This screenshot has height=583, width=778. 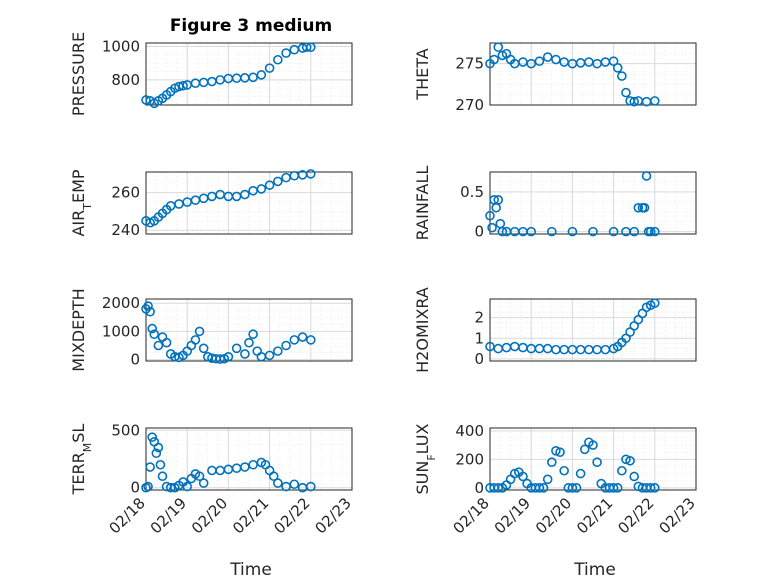 I want to click on y-tick-label: 270, so click(x=469, y=105).